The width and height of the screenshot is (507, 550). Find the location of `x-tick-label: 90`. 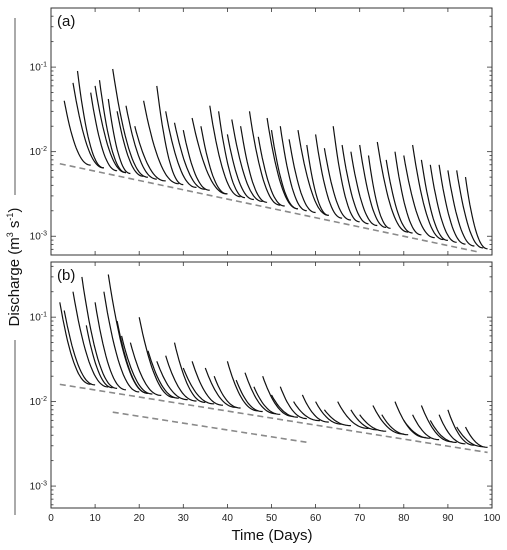

x-tick-label: 90 is located at coordinates (448, 518).